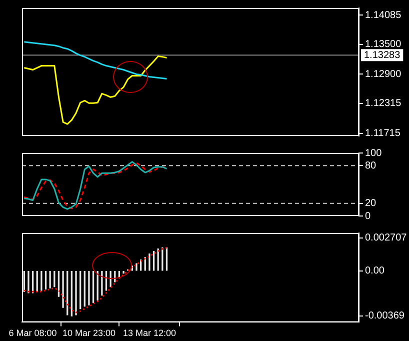  I want to click on y-tick-label: -0.00369, so click(385, 316).